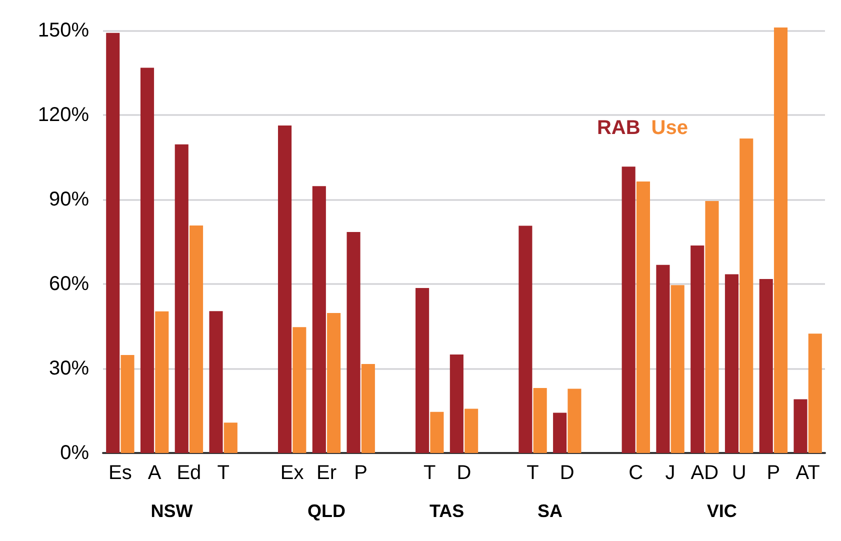  Describe the element at coordinates (326, 473) in the screenshot. I see `x-tick-label: Er` at that location.